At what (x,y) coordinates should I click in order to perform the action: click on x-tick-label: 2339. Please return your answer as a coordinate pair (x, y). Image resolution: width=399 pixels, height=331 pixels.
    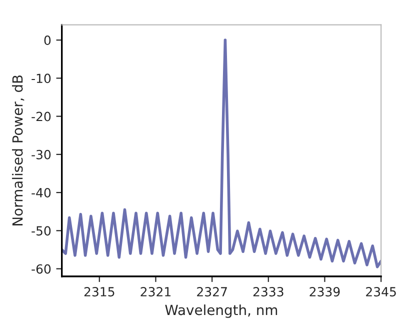
    Looking at the image, I should click on (325, 291).